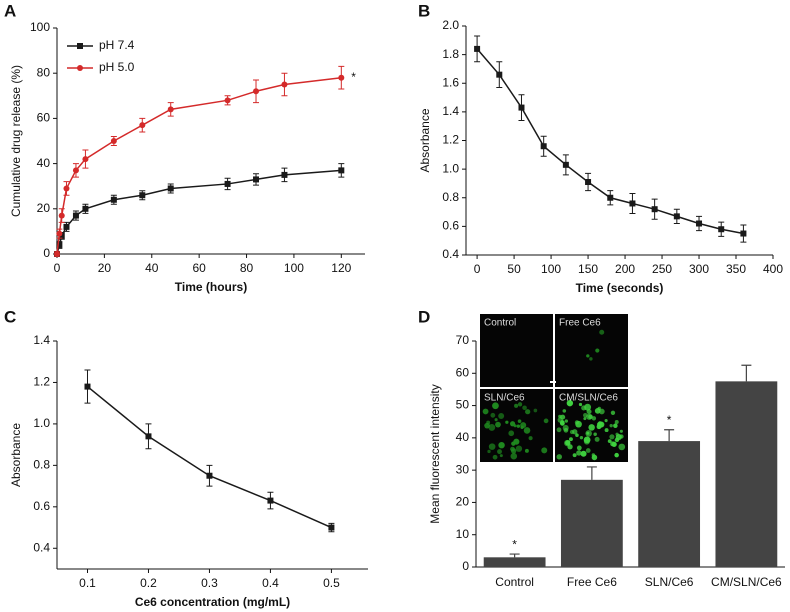 The image size is (790, 612). I want to click on y-tick-label: 60, so click(44, 118).